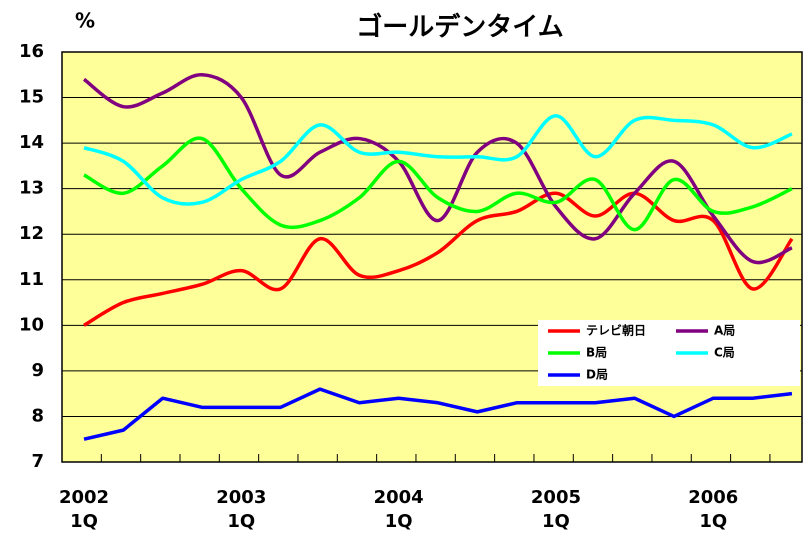 Image resolution: width=803 pixels, height=536 pixels. Describe the element at coordinates (31, 97) in the screenshot. I see `y-tick-label: 15` at that location.